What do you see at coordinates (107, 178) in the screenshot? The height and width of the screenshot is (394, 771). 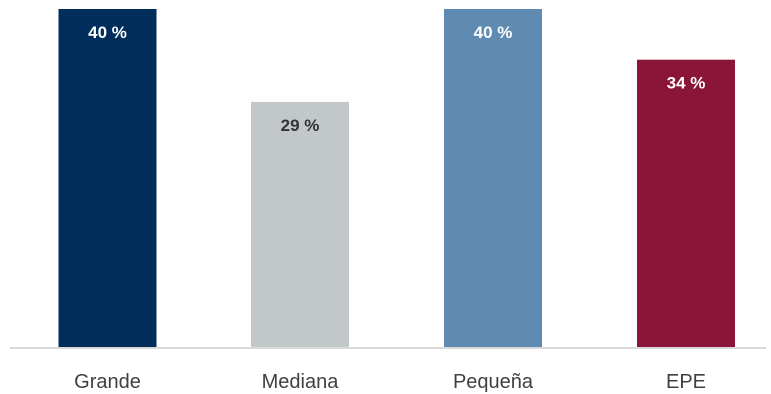 I see `bar-grande` at bounding box center [107, 178].